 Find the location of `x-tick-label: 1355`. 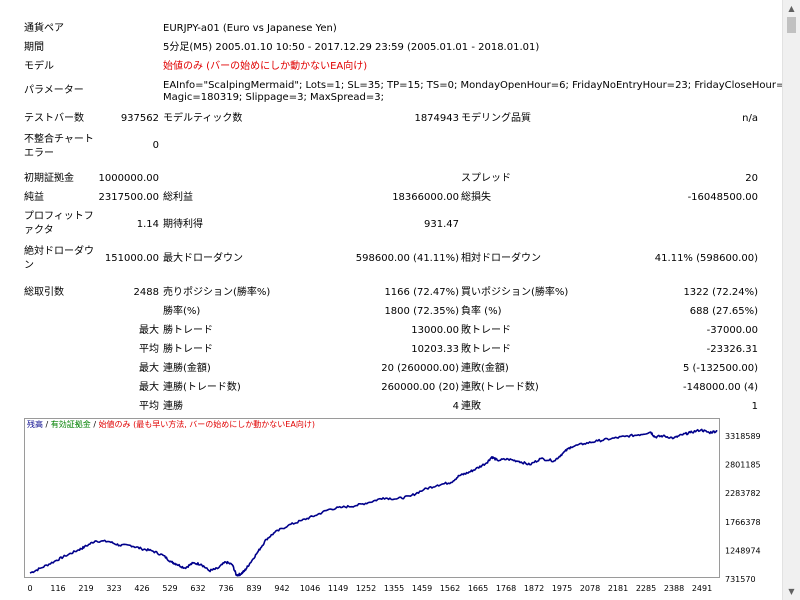

x-tick-label: 1355 is located at coordinates (394, 588).